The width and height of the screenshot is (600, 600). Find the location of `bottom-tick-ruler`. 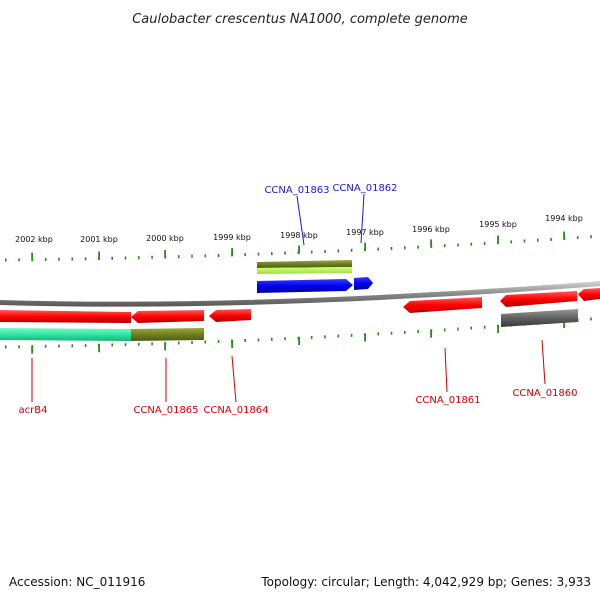

bottom-tick-ruler is located at coordinates (298, 335).